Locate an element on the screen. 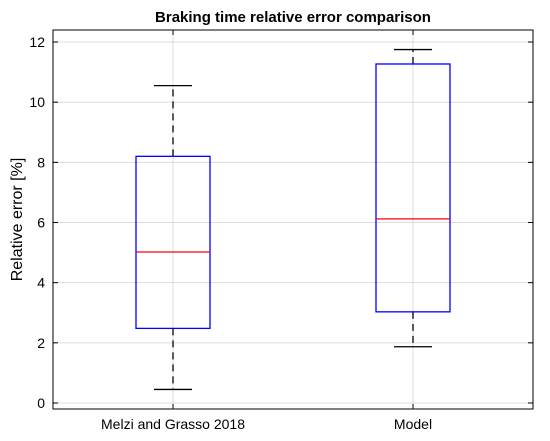  y-tick-label: 0 is located at coordinates (41, 403).